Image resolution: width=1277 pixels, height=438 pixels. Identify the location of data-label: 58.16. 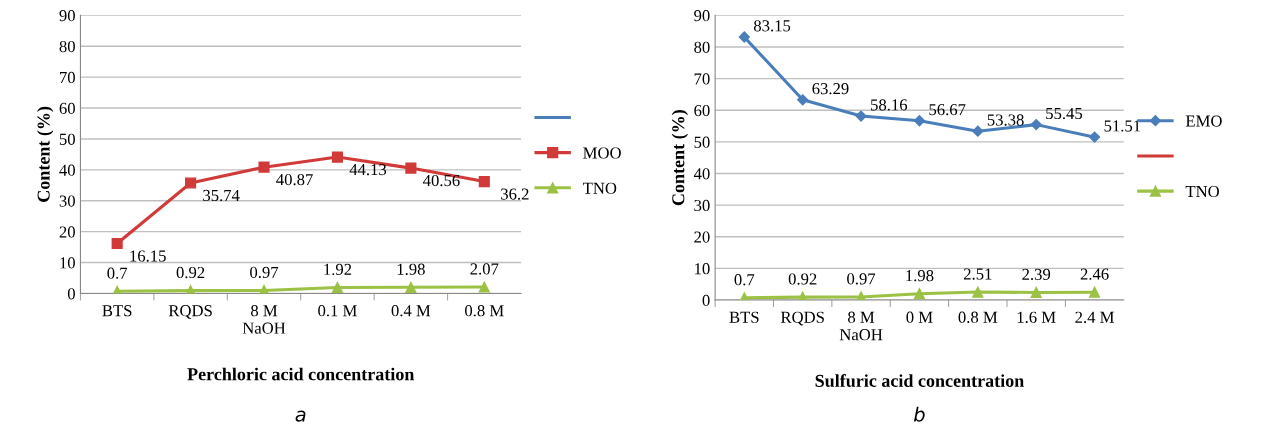
(889, 105).